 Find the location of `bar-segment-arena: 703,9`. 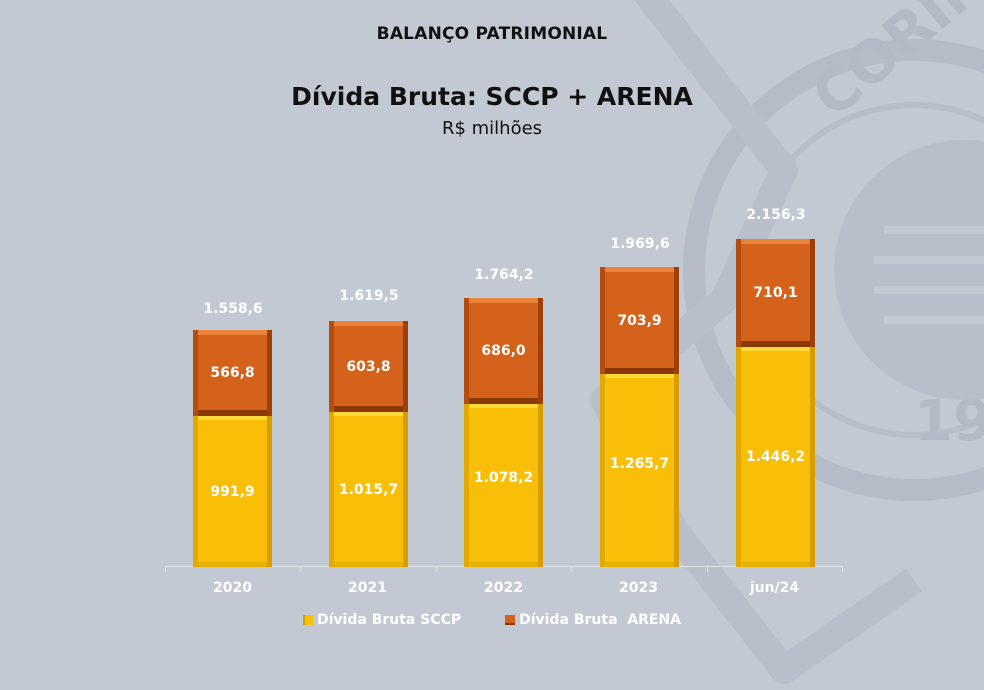

bar-segment-arena: 703,9 is located at coordinates (639, 320).